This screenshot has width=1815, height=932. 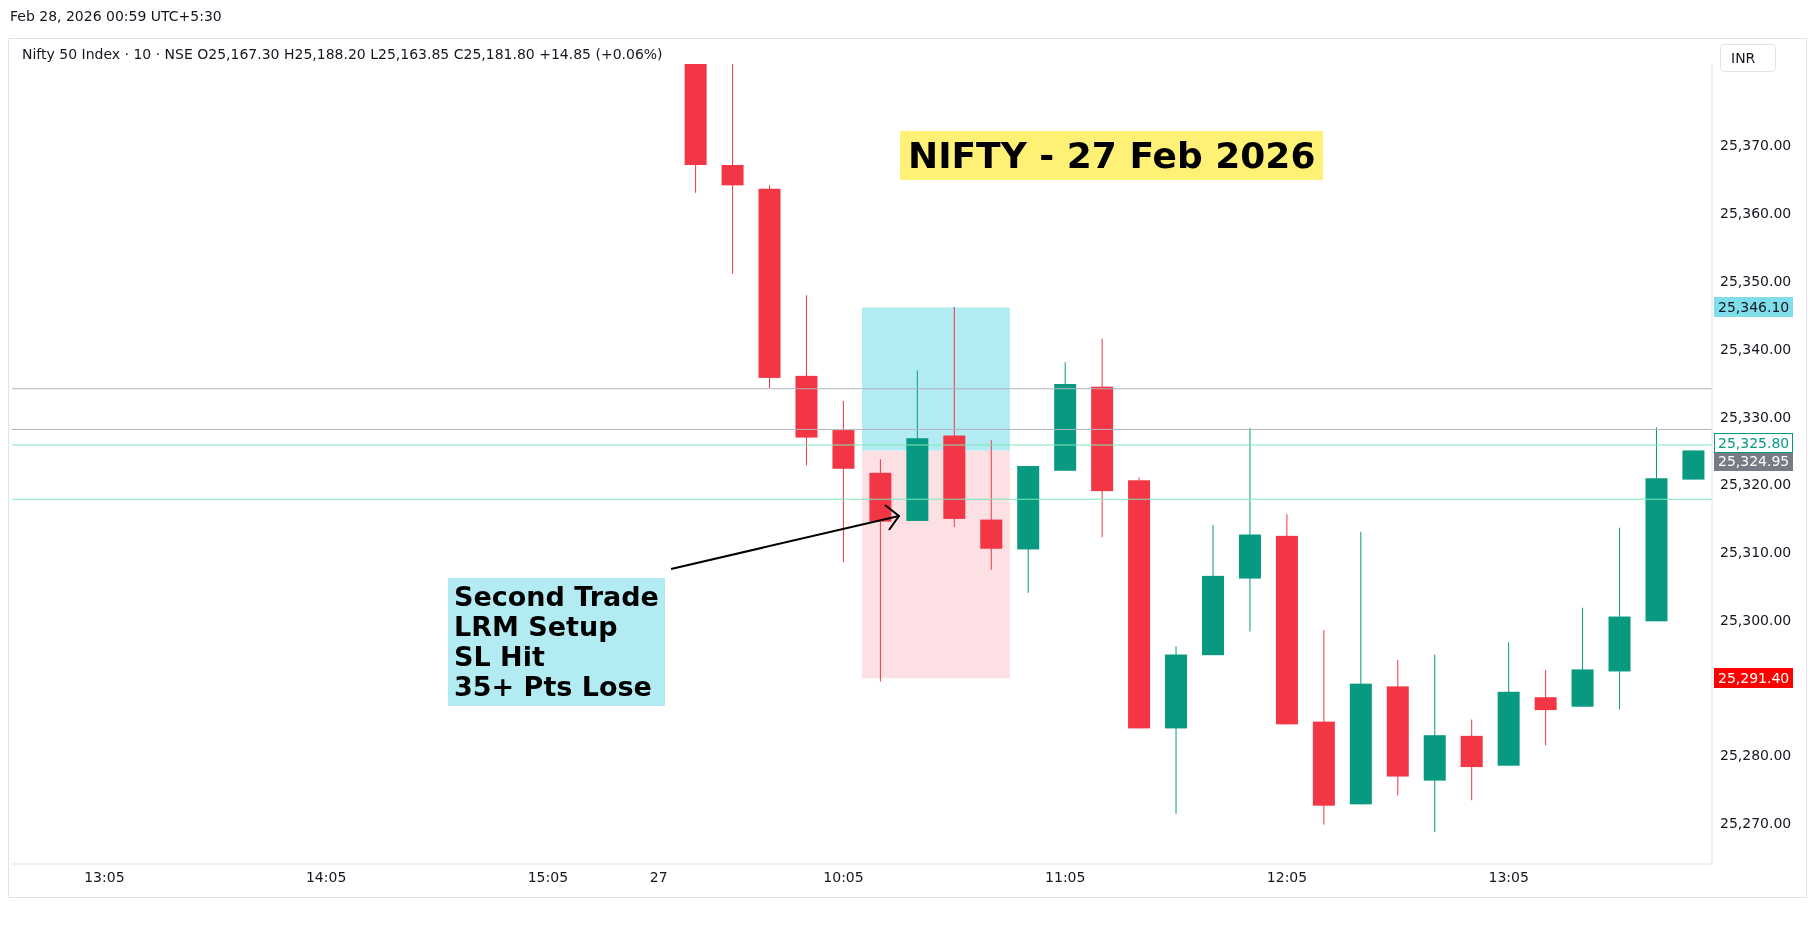 What do you see at coordinates (1756, 213) in the screenshot?
I see `y-tick-label: 25,360.00` at bounding box center [1756, 213].